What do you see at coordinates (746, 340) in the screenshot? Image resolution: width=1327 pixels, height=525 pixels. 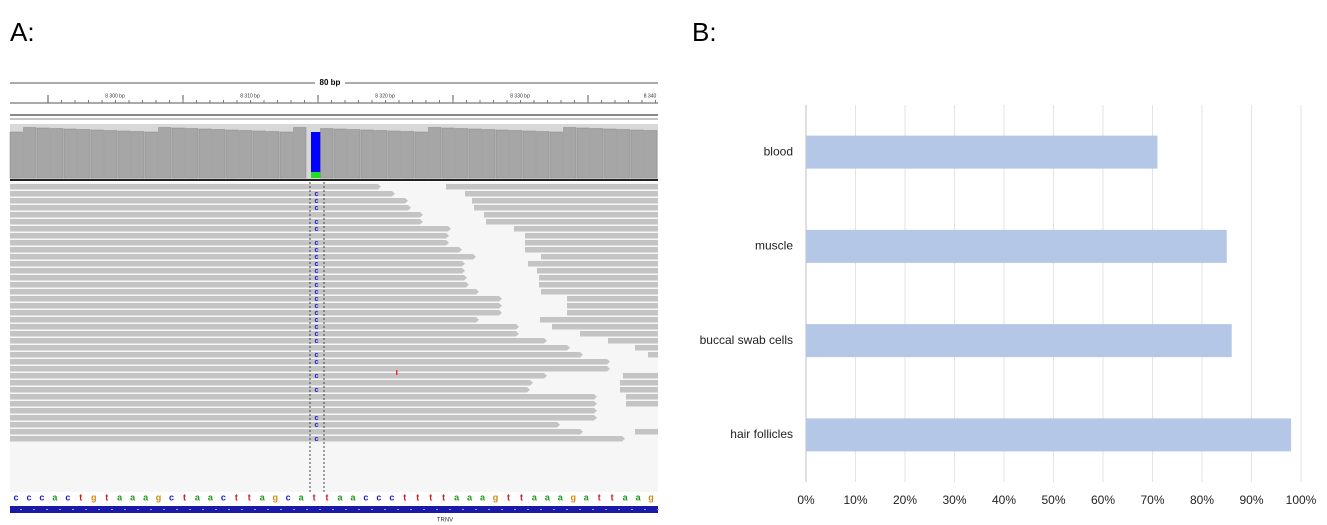 I see `y-tick-label: buccal swab cells` at bounding box center [746, 340].